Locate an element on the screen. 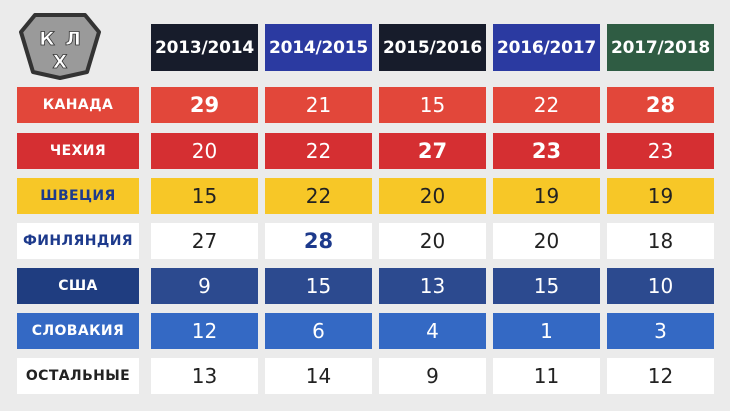  table-row: ЧЕХИЯ 20 22 27 23 23 is located at coordinates (365, 151).